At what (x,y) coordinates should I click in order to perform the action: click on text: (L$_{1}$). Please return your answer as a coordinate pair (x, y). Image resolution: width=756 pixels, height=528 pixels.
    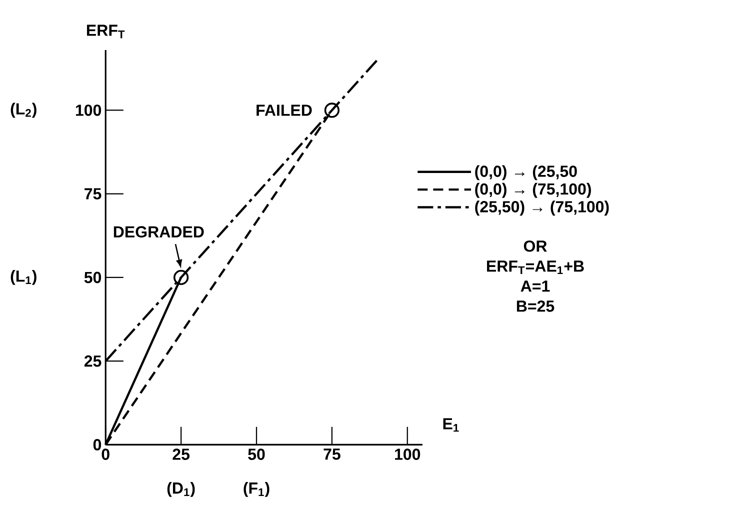
    Looking at the image, I should click on (23, 277).